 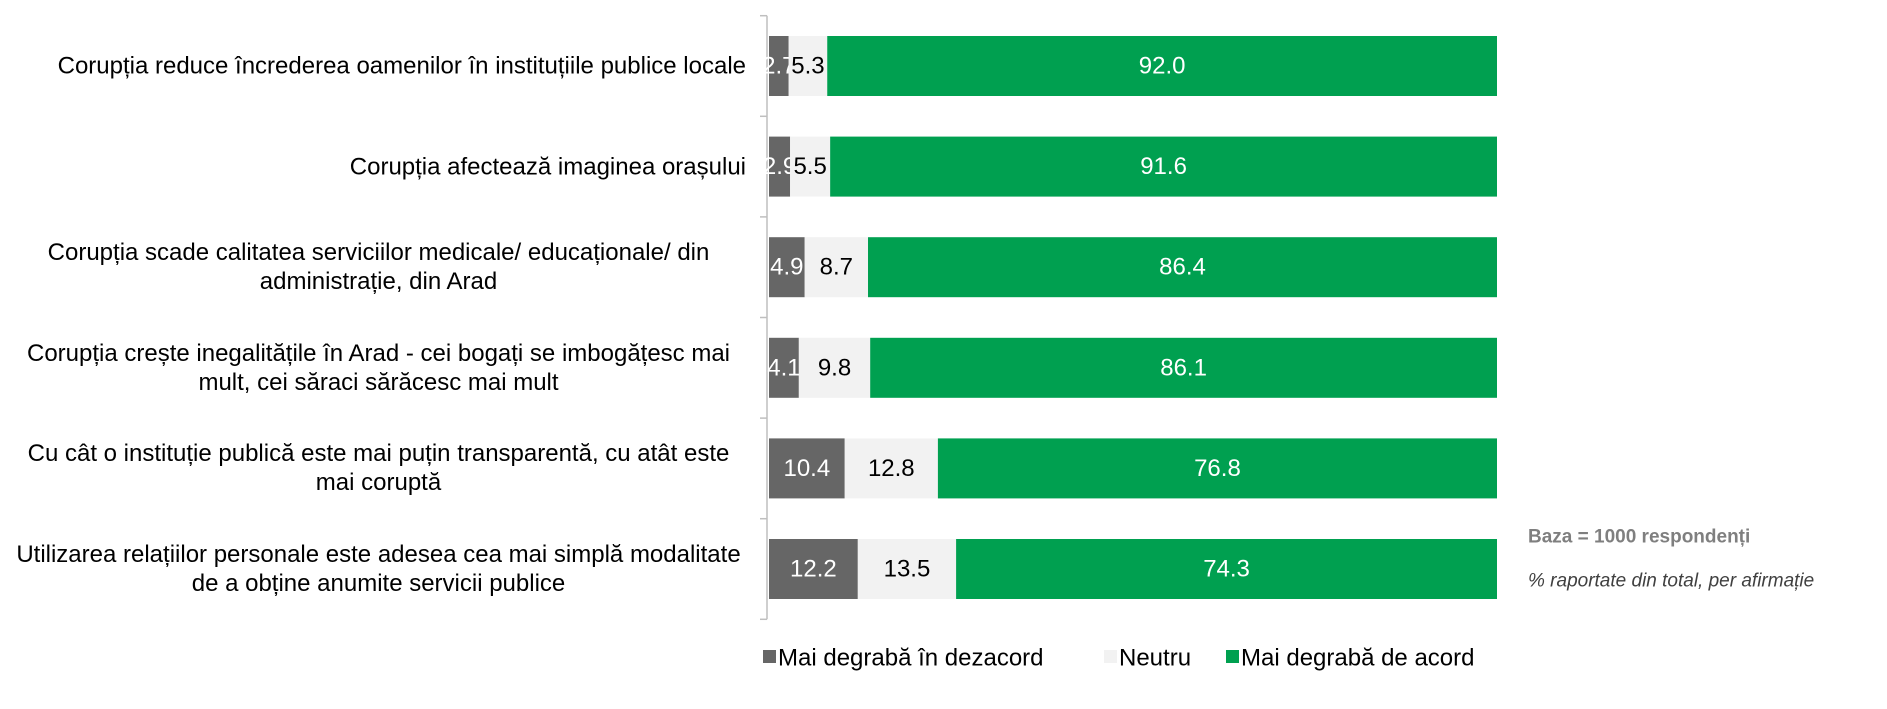 I want to click on legend-label: Mai degrabă de acord, so click(x=1357, y=658).